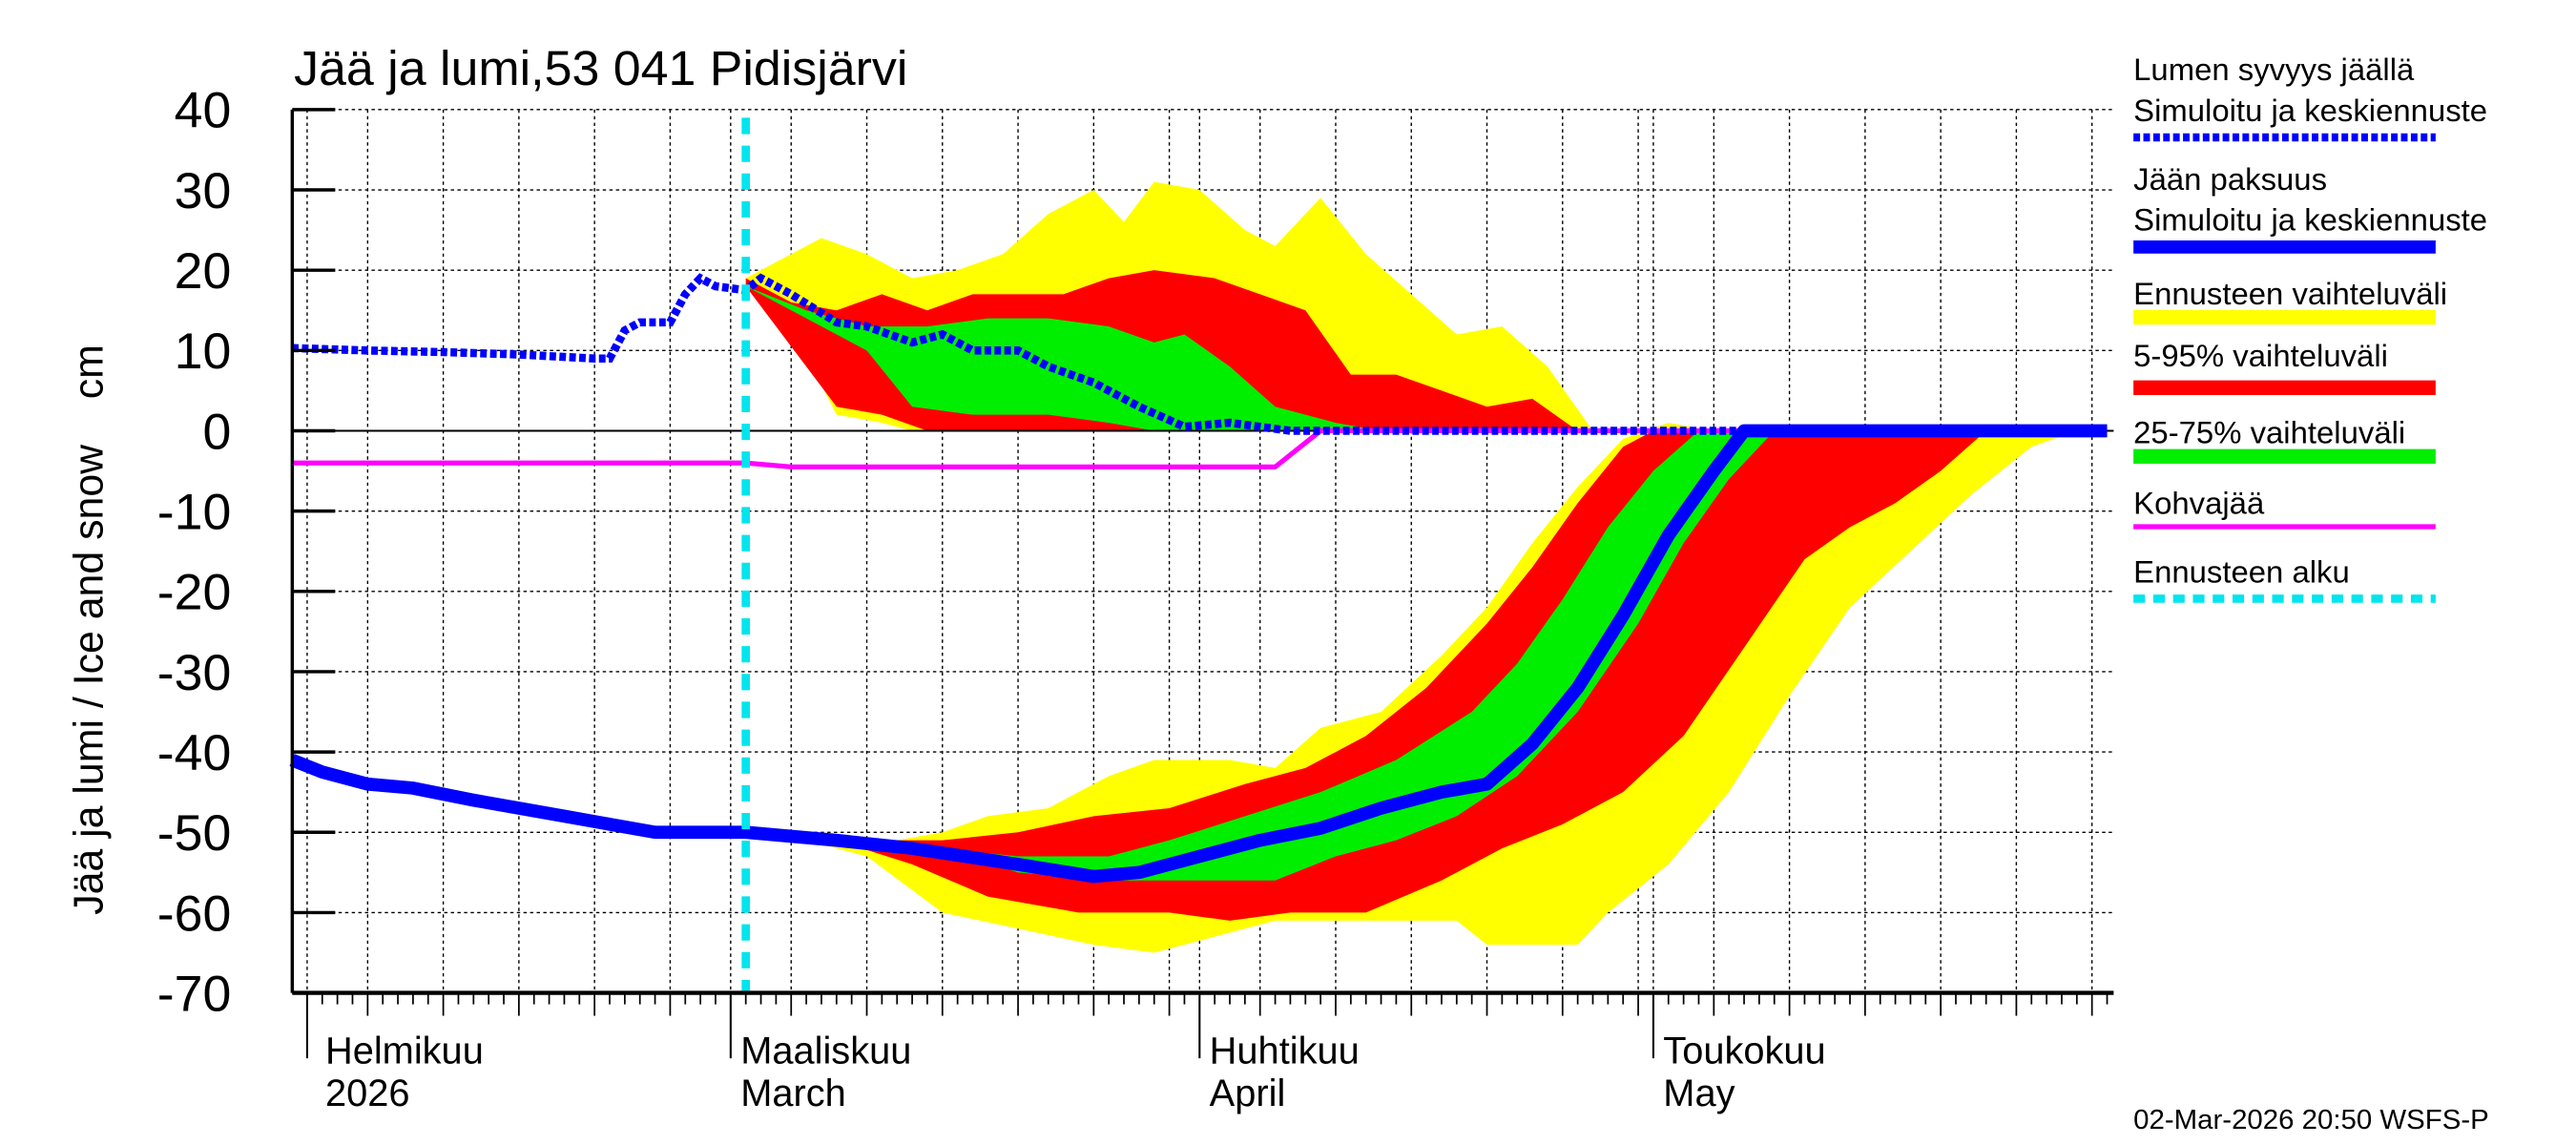  Describe the element at coordinates (1699, 1093) in the screenshot. I see `month-label-en: May` at that location.